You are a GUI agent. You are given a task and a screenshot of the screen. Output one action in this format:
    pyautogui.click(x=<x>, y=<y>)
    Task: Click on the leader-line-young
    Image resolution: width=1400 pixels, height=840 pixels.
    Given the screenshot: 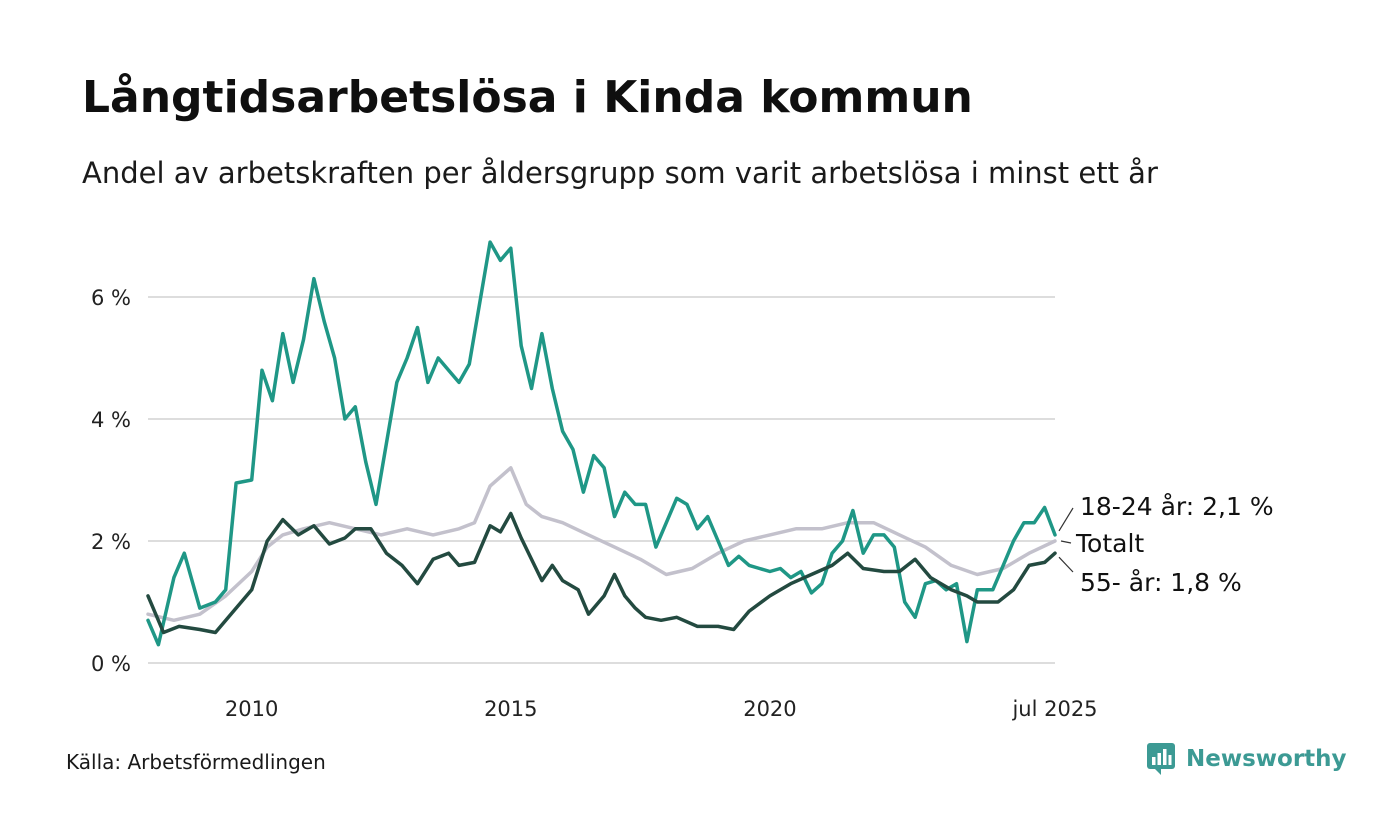 What is the action you would take?
    pyautogui.click(x=1066, y=519)
    